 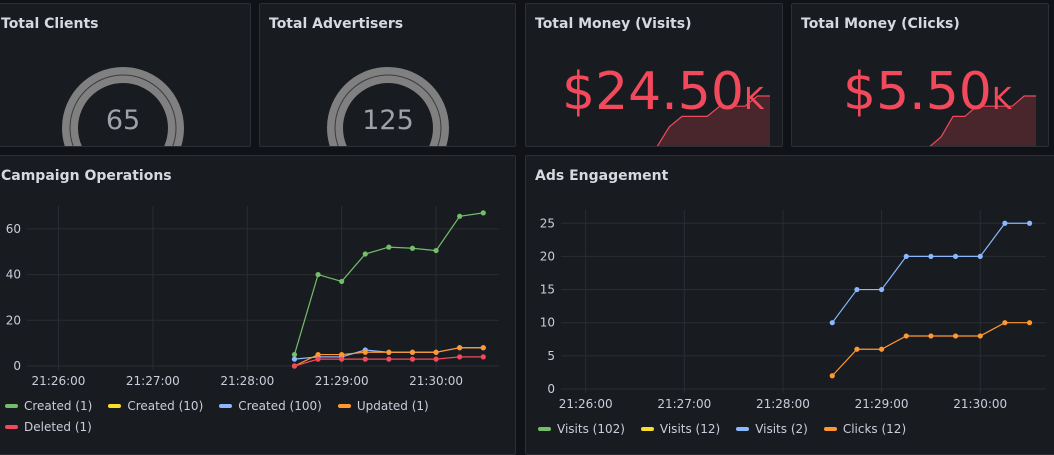 I want to click on legend-label: Created (100), so click(x=280, y=406).